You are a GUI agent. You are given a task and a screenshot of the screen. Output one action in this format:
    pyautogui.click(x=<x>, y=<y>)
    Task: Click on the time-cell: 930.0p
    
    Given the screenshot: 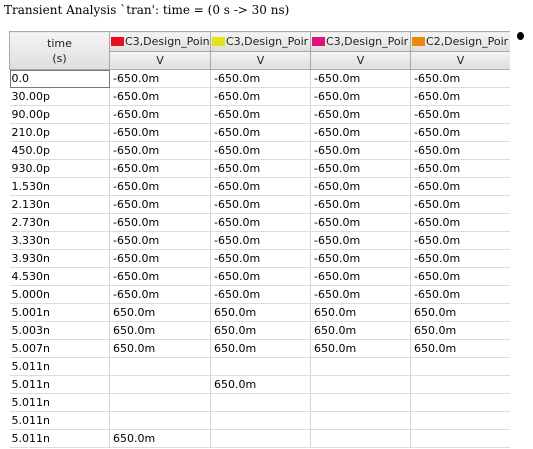 What is the action you would take?
    pyautogui.click(x=59, y=168)
    